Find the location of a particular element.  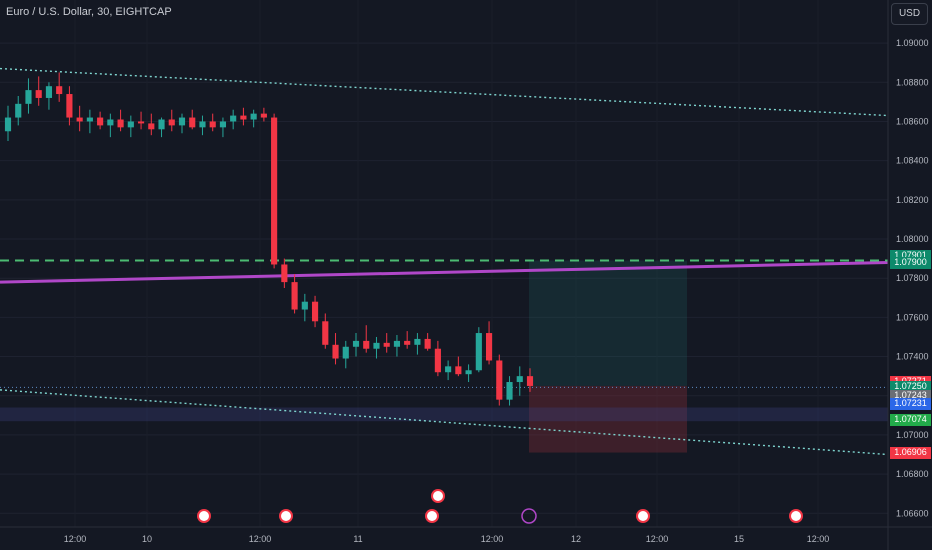

x-tick-label: 12 is located at coordinates (576, 539).